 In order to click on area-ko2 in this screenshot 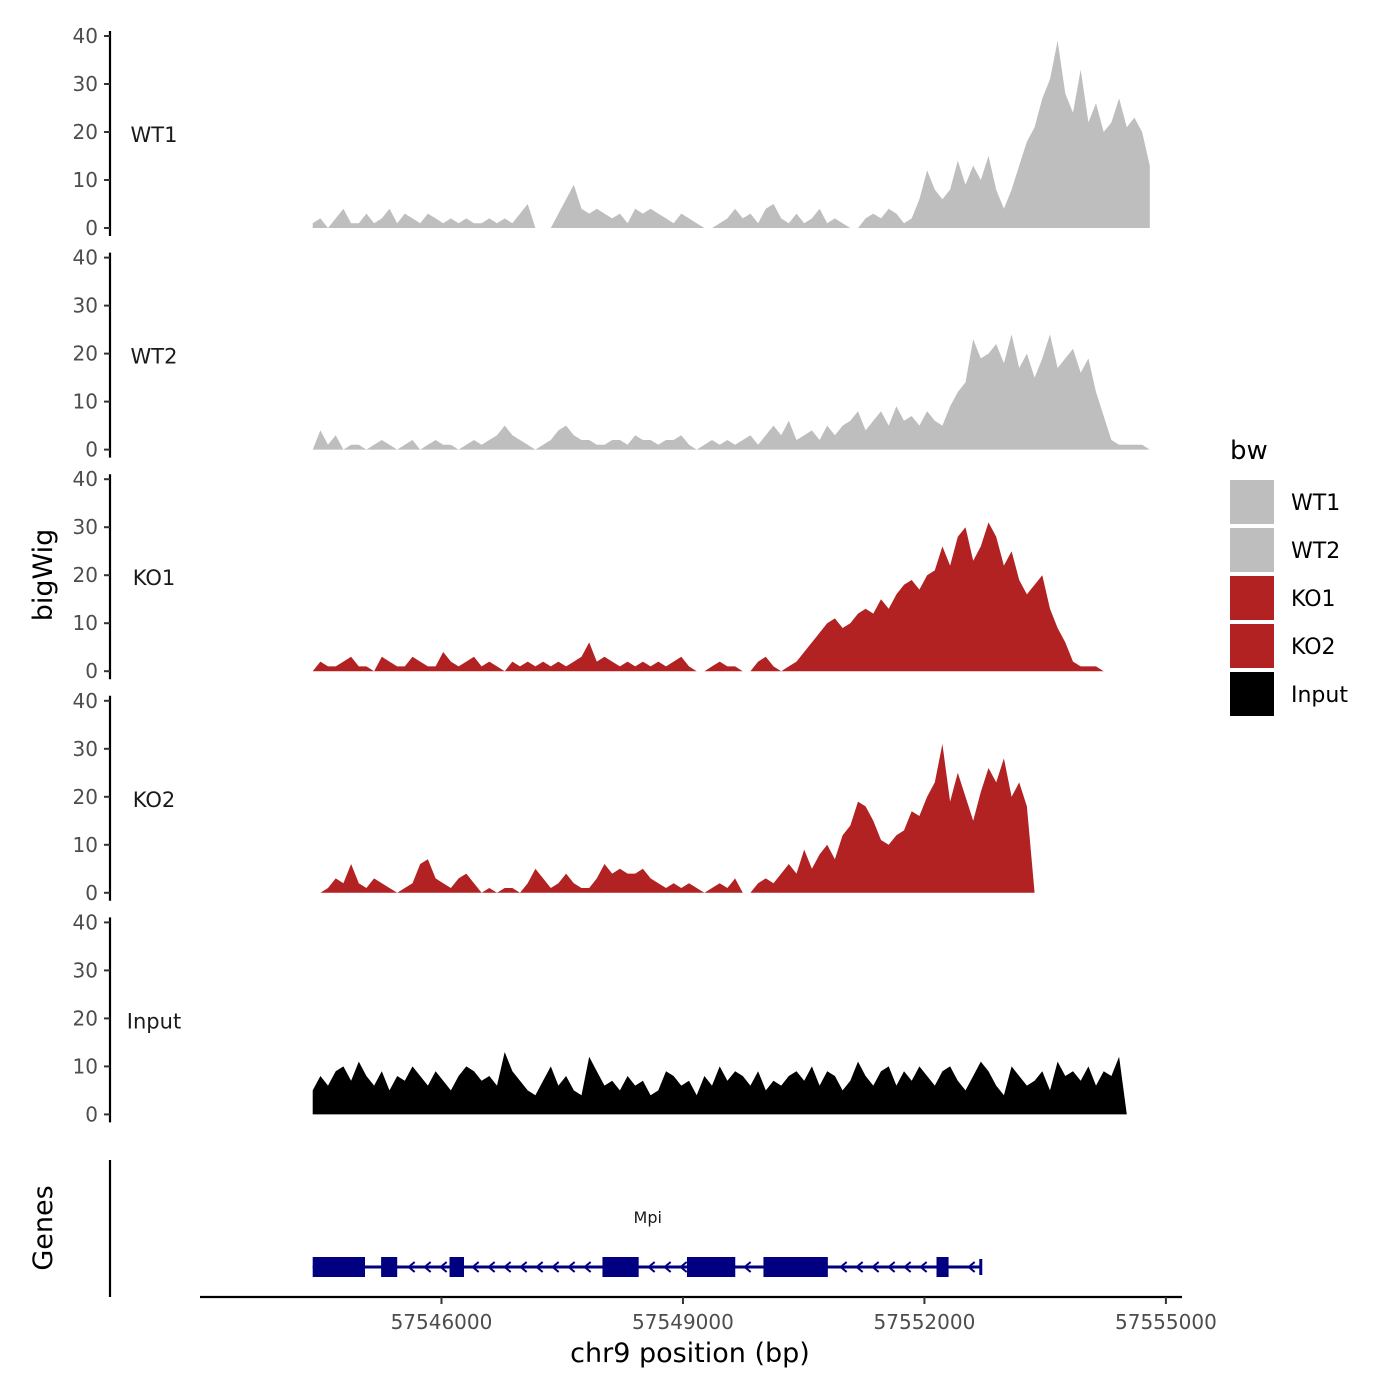, I will do `click(731, 818)`.